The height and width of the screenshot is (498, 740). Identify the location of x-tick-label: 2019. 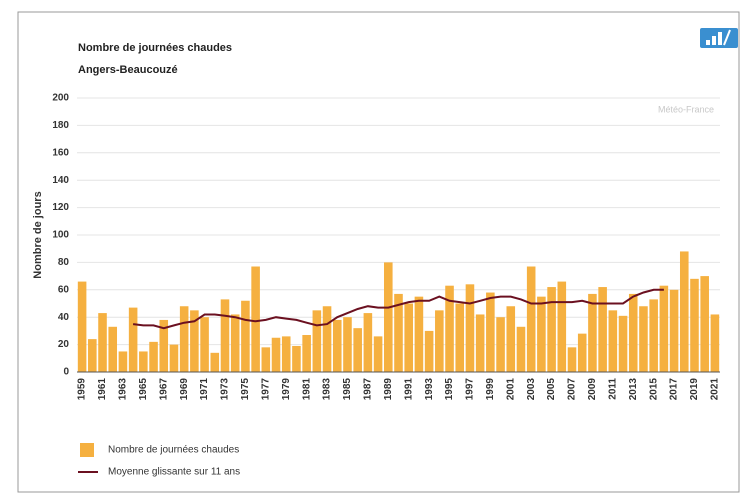
(694, 389).